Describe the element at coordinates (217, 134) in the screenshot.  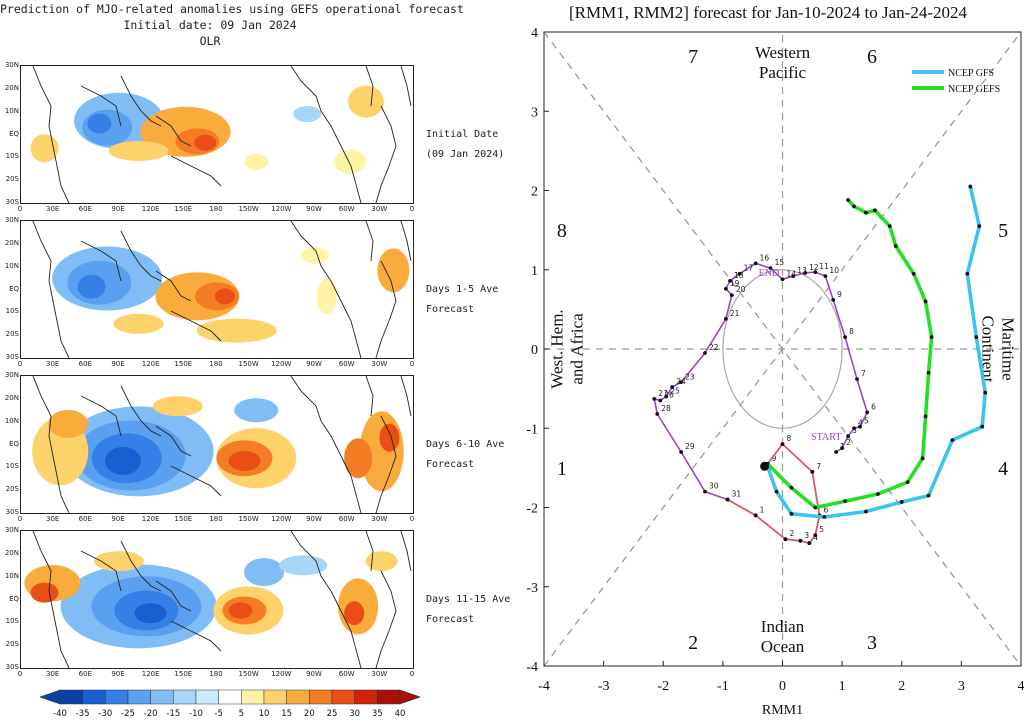
I see `olr-map-panel` at that location.